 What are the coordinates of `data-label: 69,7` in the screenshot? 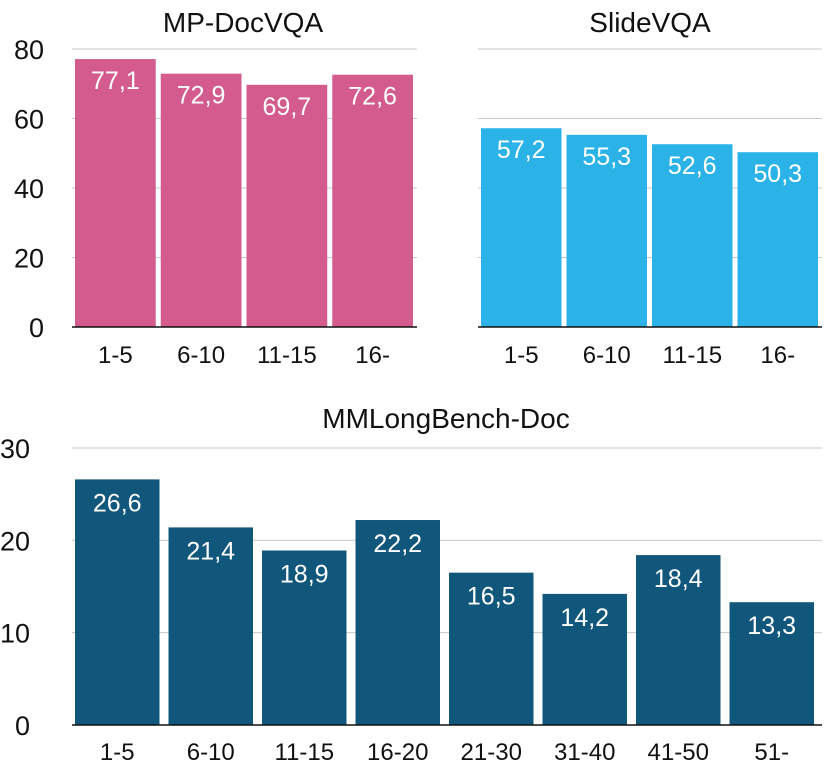 It's located at (287, 107).